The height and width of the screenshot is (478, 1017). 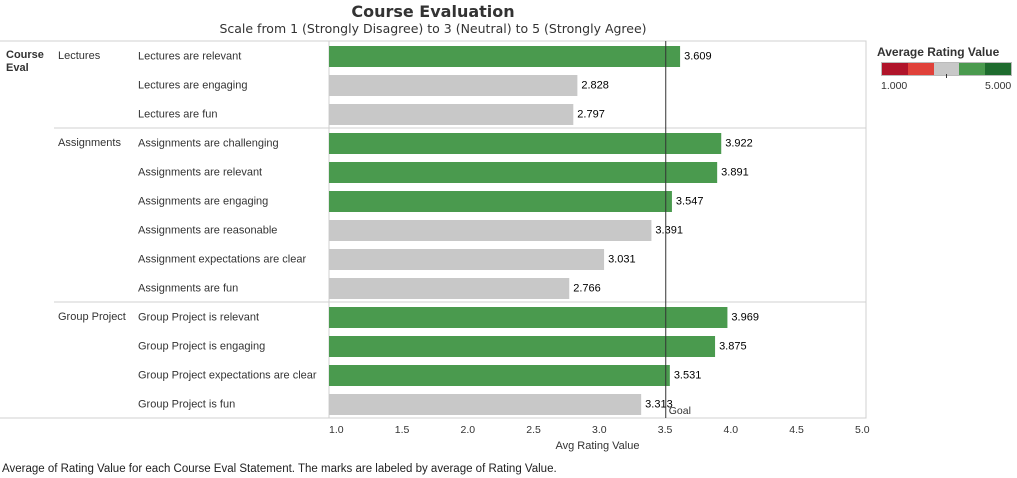 I want to click on statement-label: Group Project is relevant, so click(x=198, y=318).